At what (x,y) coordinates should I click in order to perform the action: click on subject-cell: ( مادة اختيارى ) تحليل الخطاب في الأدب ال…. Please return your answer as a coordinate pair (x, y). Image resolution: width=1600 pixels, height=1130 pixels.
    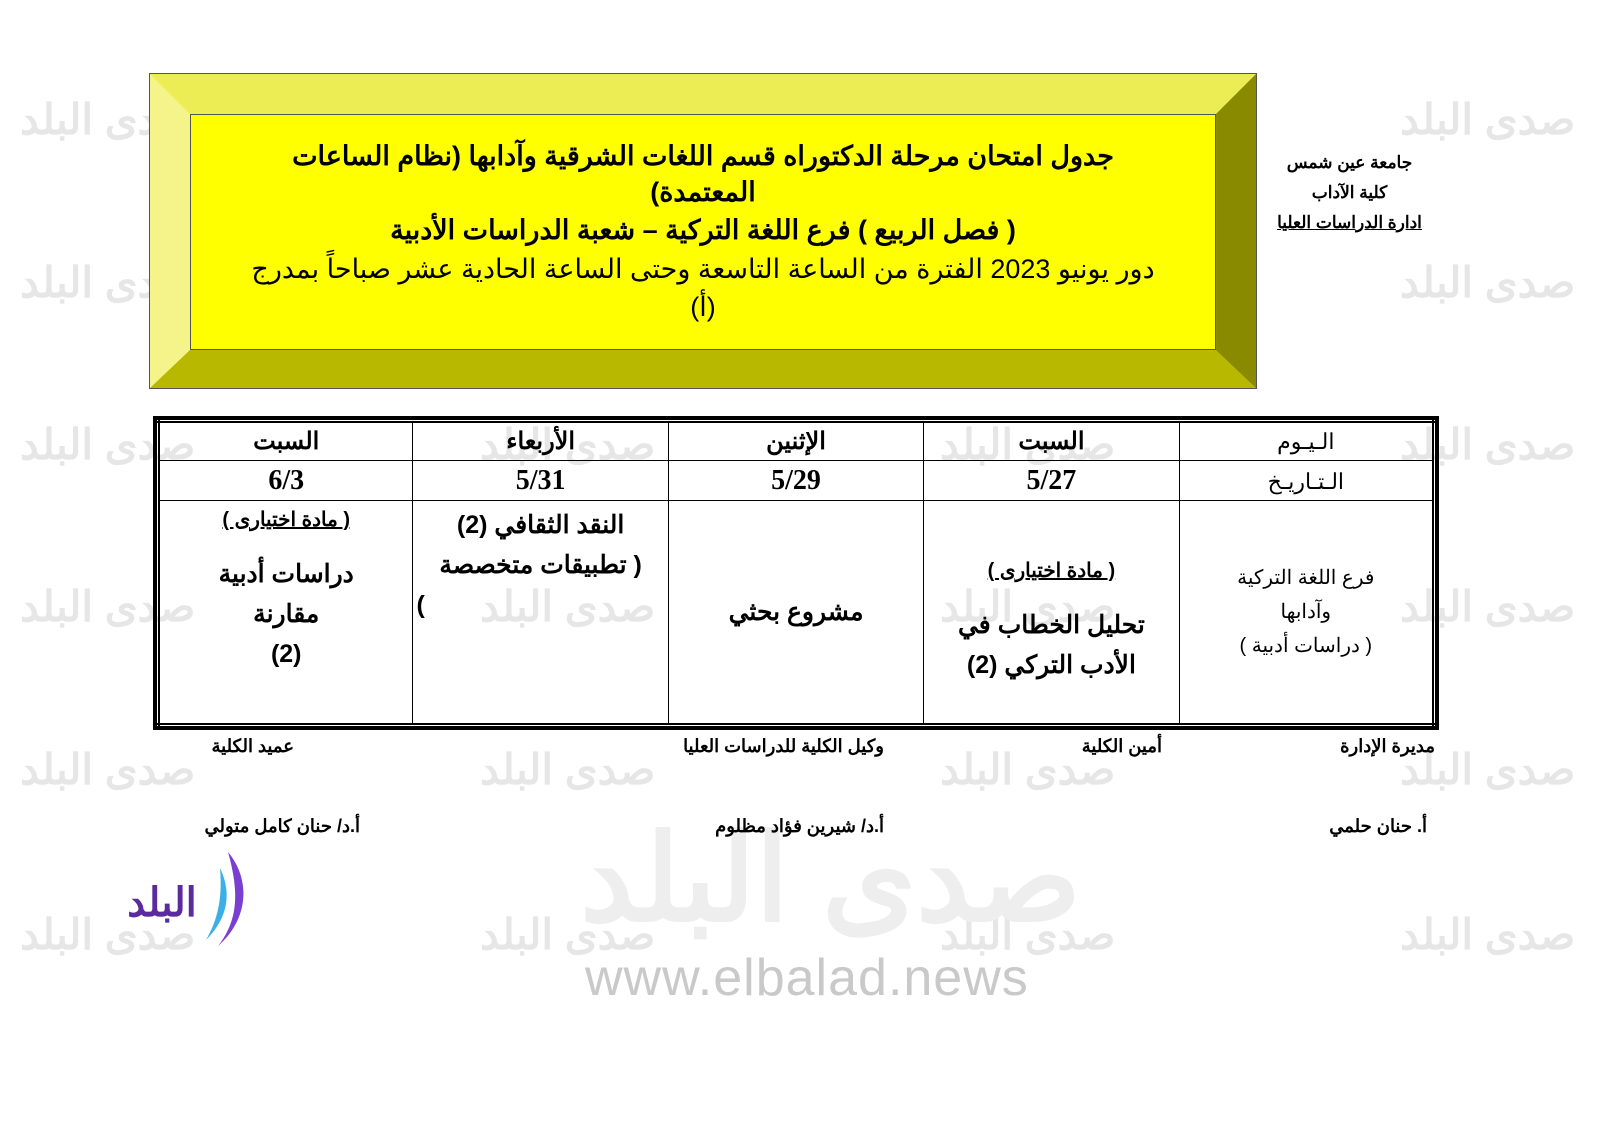
    Looking at the image, I should click on (1051, 613).